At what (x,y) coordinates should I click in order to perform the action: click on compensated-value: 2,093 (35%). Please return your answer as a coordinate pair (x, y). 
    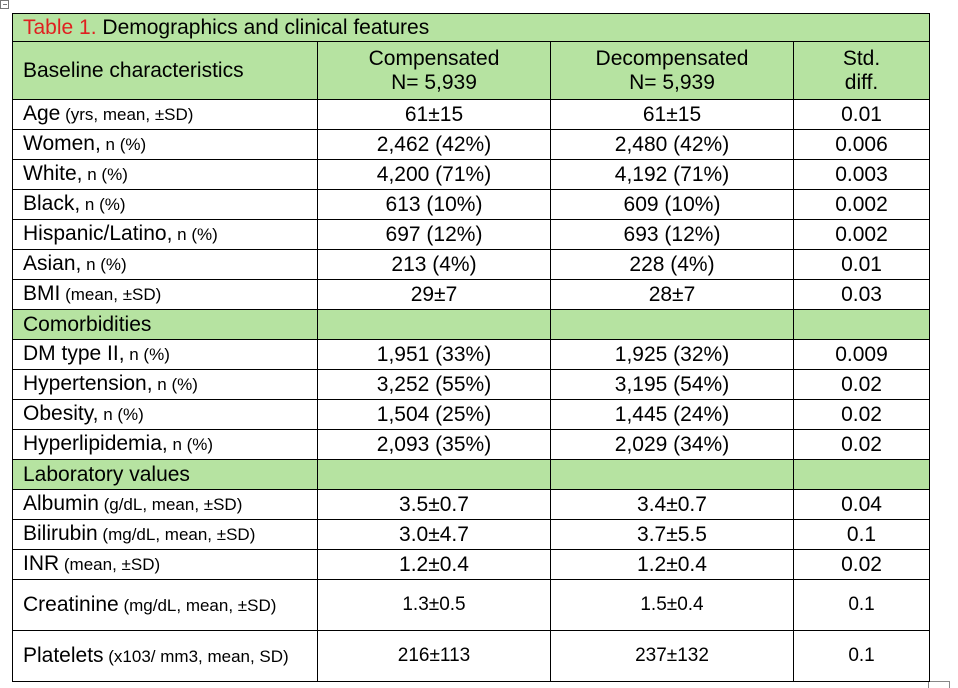
    Looking at the image, I should click on (434, 444).